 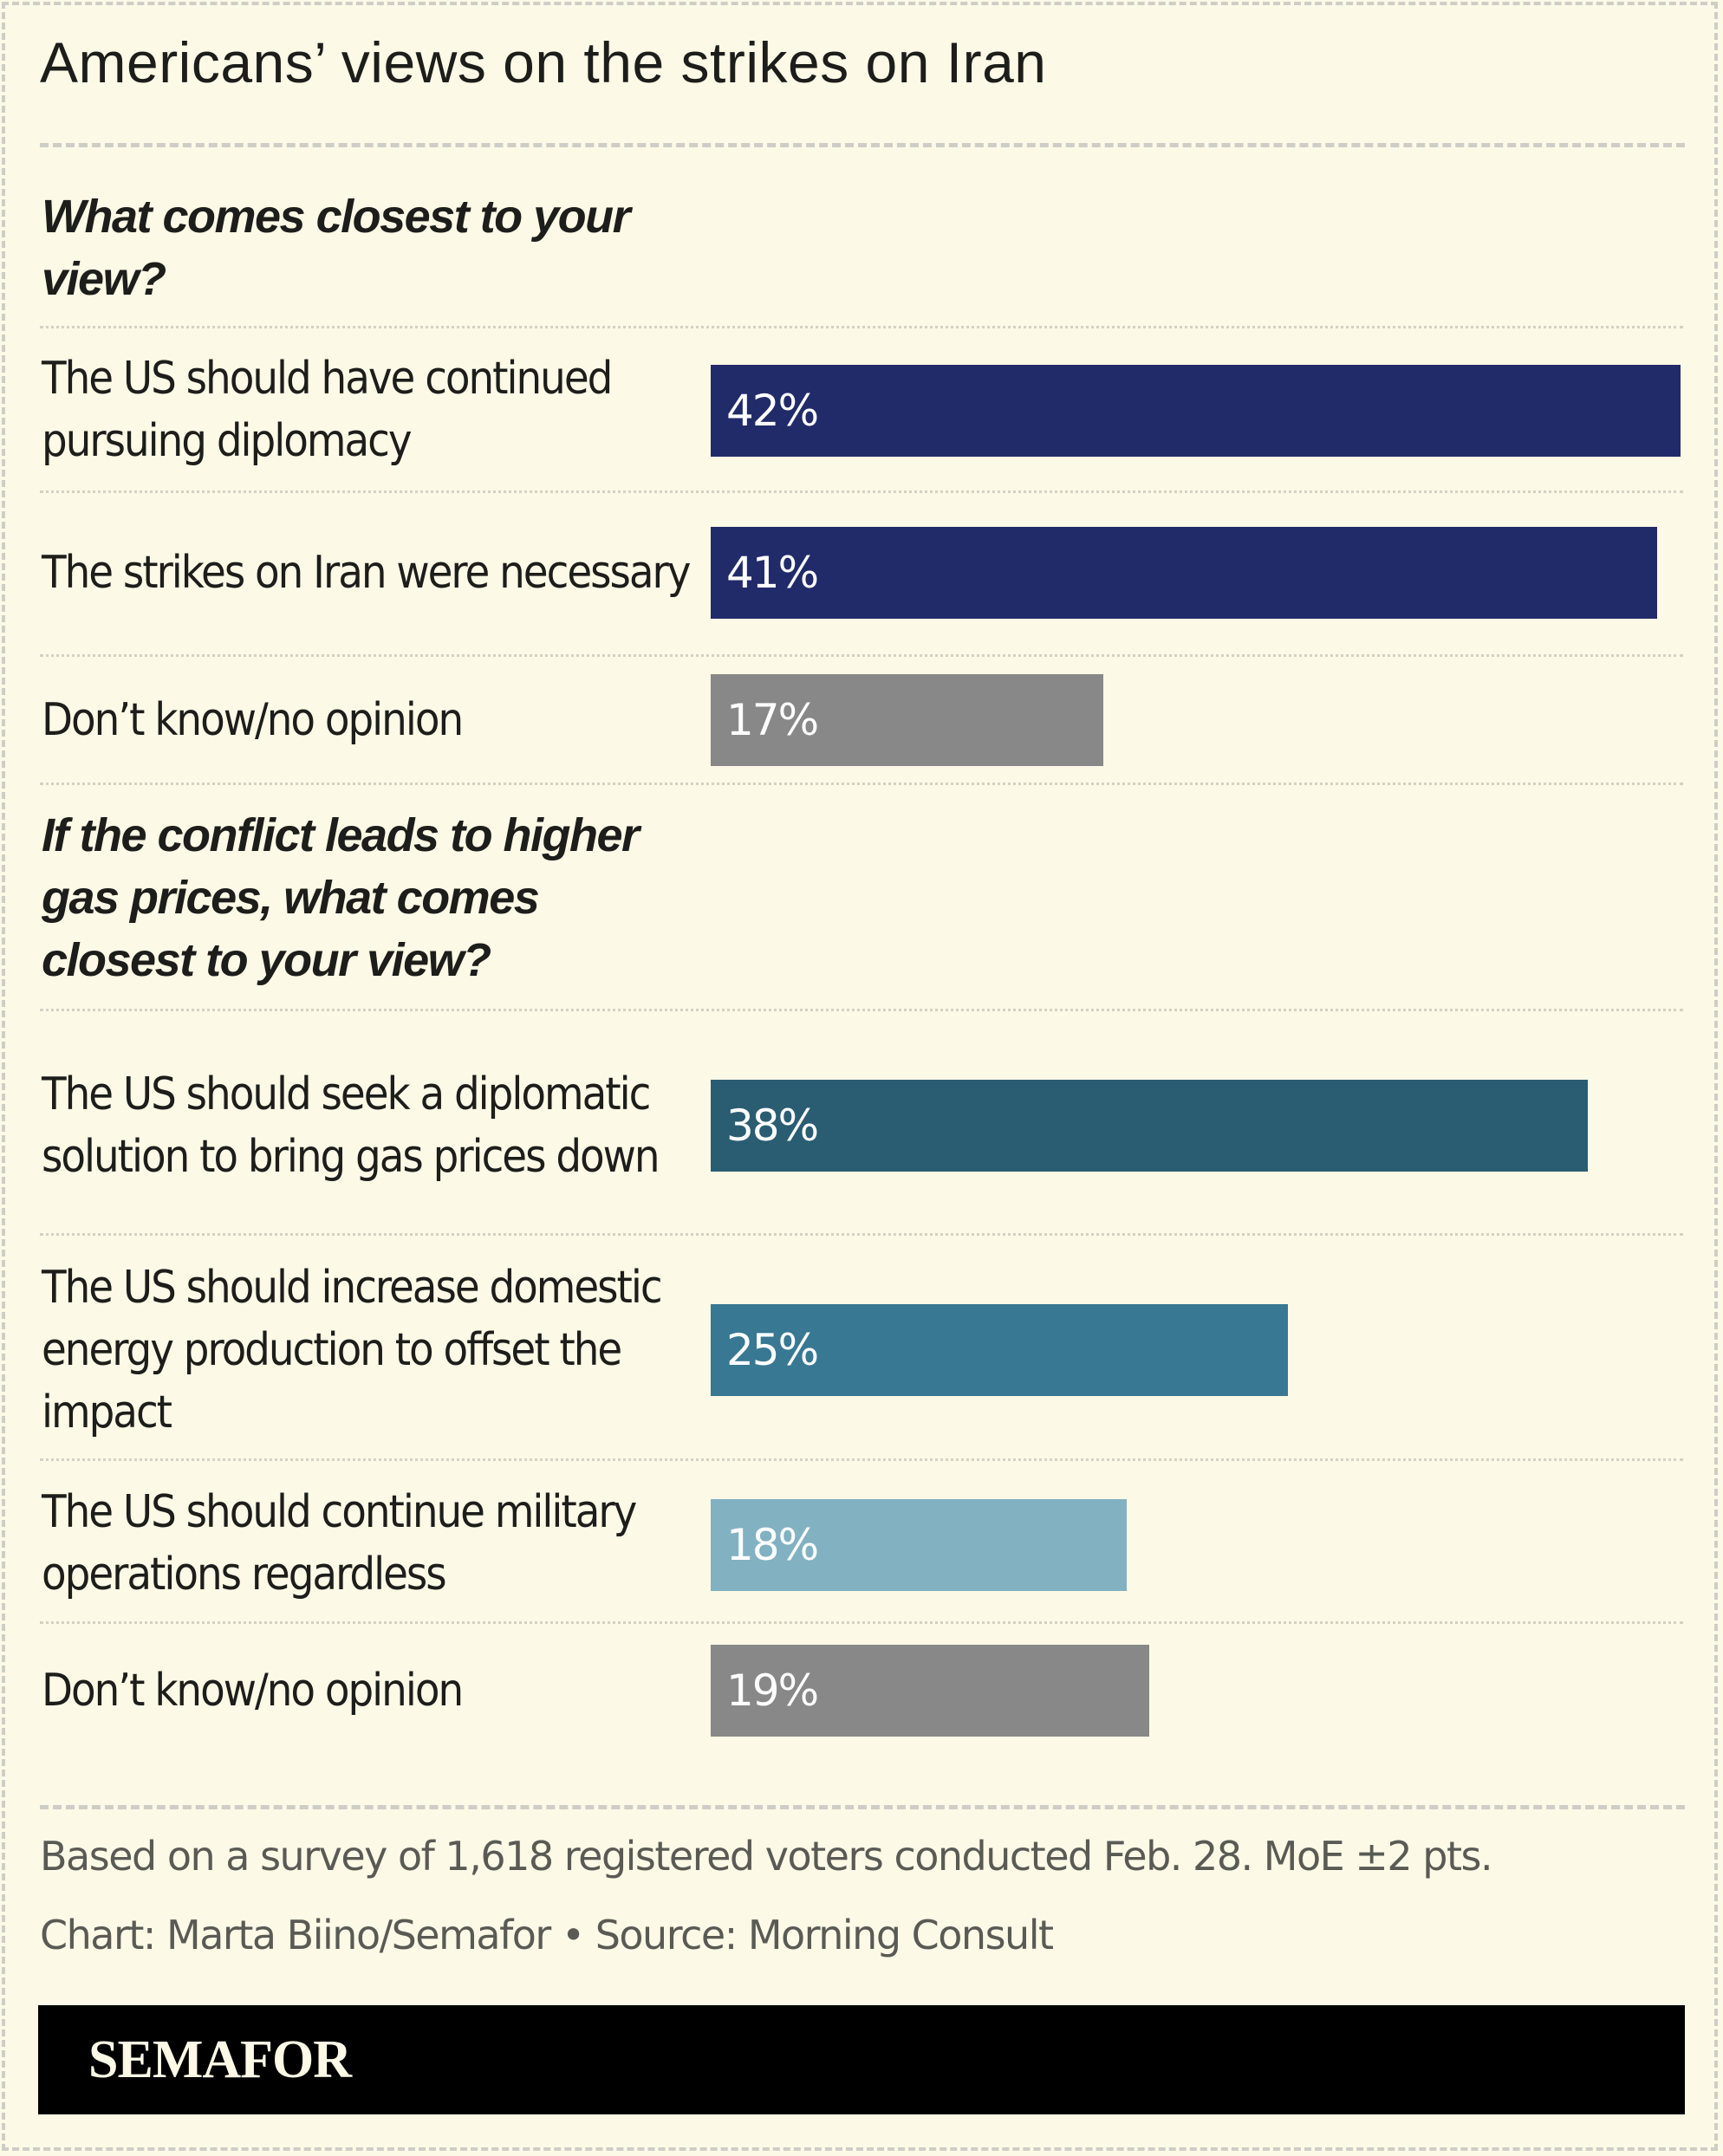 What do you see at coordinates (772, 1545) in the screenshot?
I see `bar-value-label: 18%` at bounding box center [772, 1545].